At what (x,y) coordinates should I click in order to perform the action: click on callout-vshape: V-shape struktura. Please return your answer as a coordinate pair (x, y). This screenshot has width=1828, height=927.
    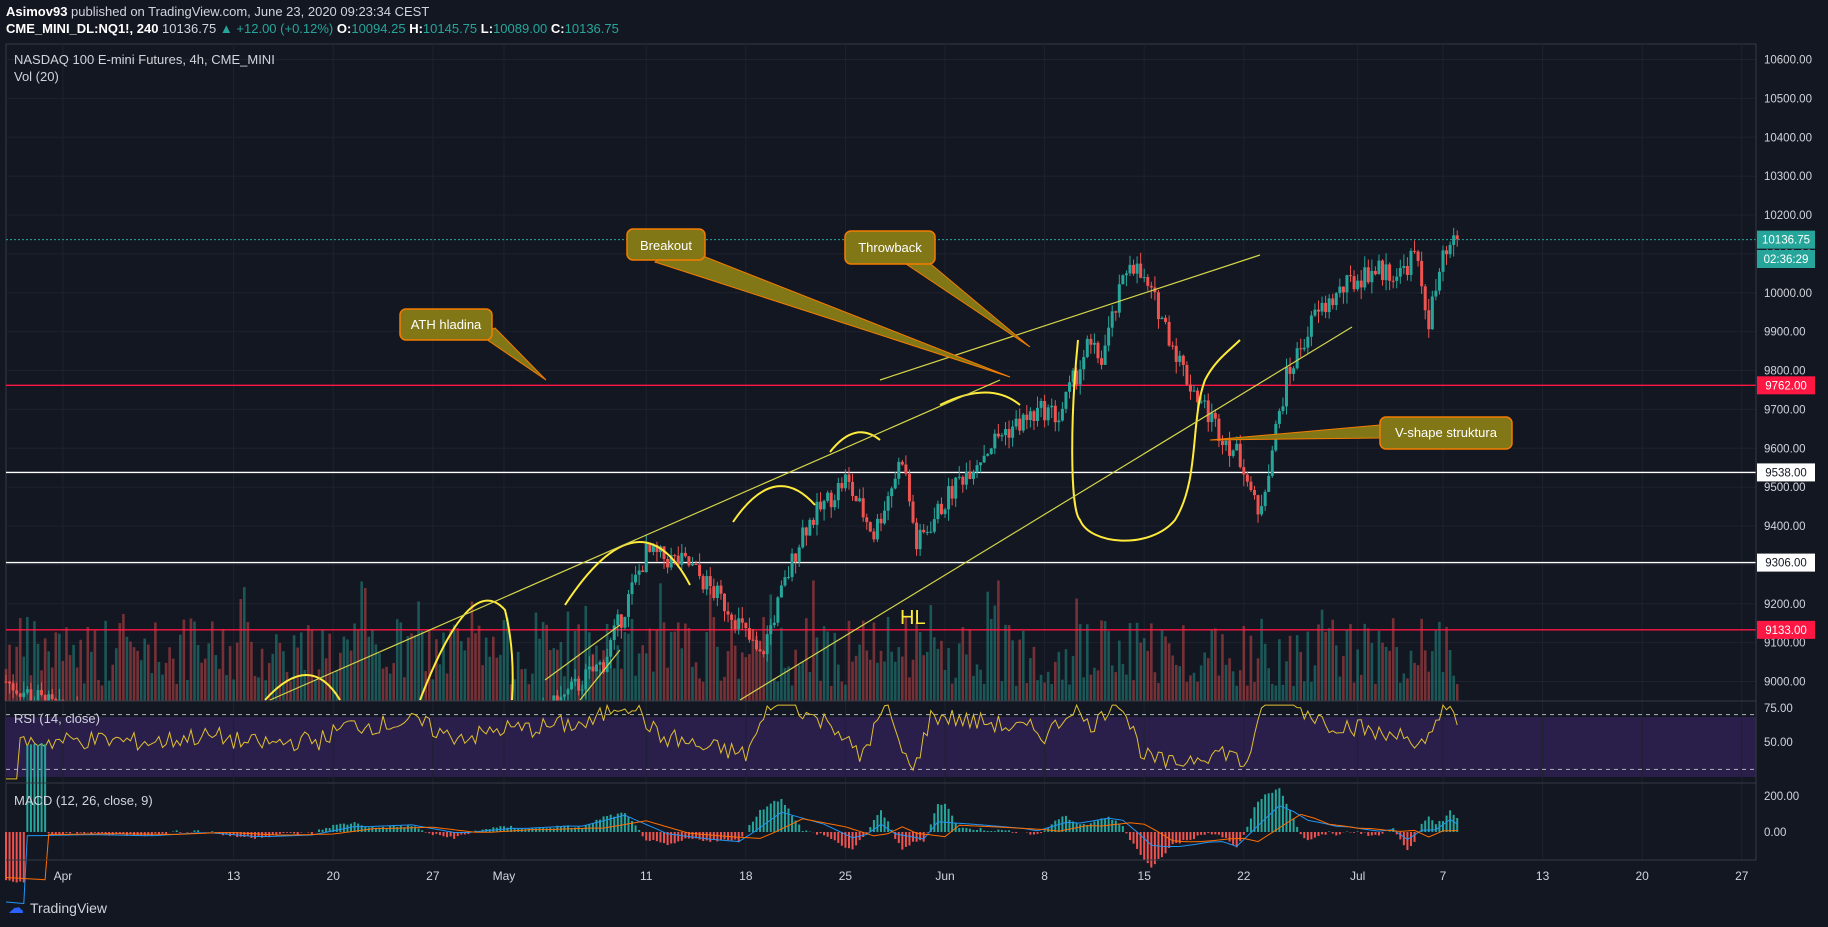
    Looking at the image, I should click on (1446, 433).